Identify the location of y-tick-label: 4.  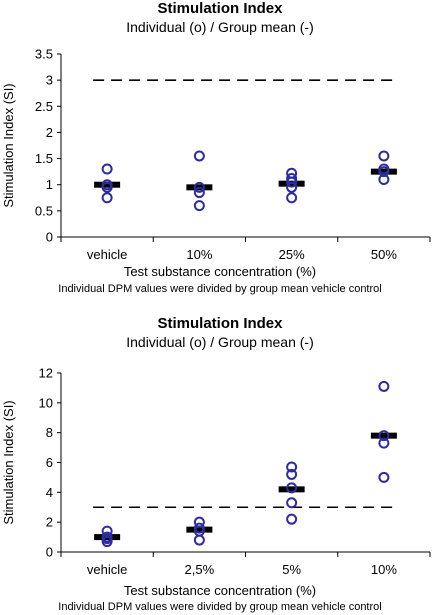
(49, 492).